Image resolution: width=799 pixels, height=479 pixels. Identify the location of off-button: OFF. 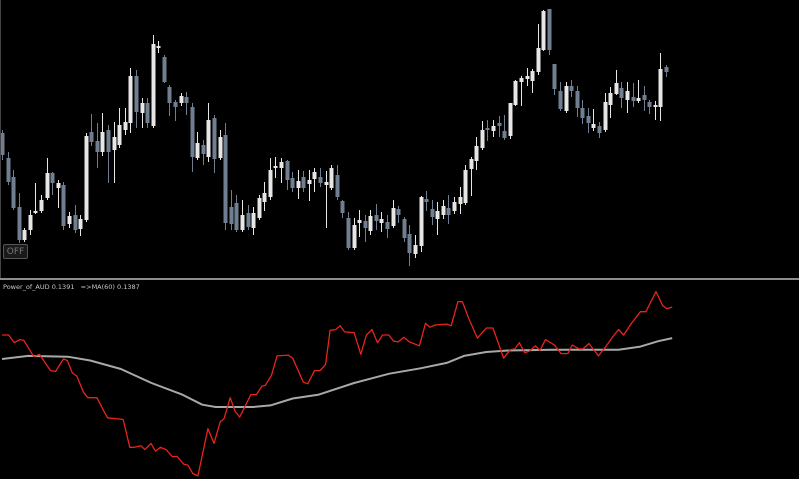
(15, 251).